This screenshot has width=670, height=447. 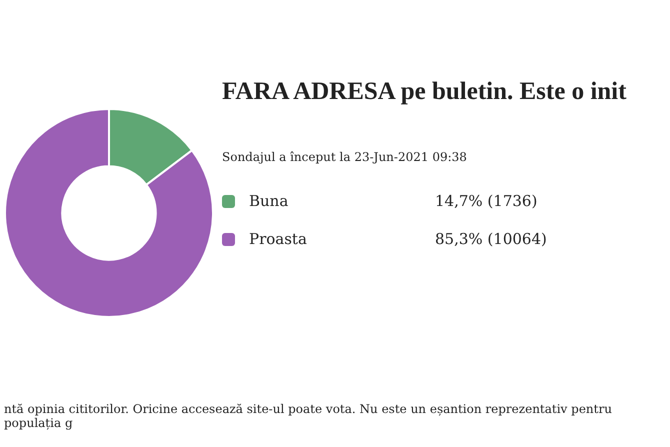 What do you see at coordinates (345, 157) in the screenshot?
I see `text: Sondajul a început la 23-Jun-2021 09:38` at bounding box center [345, 157].